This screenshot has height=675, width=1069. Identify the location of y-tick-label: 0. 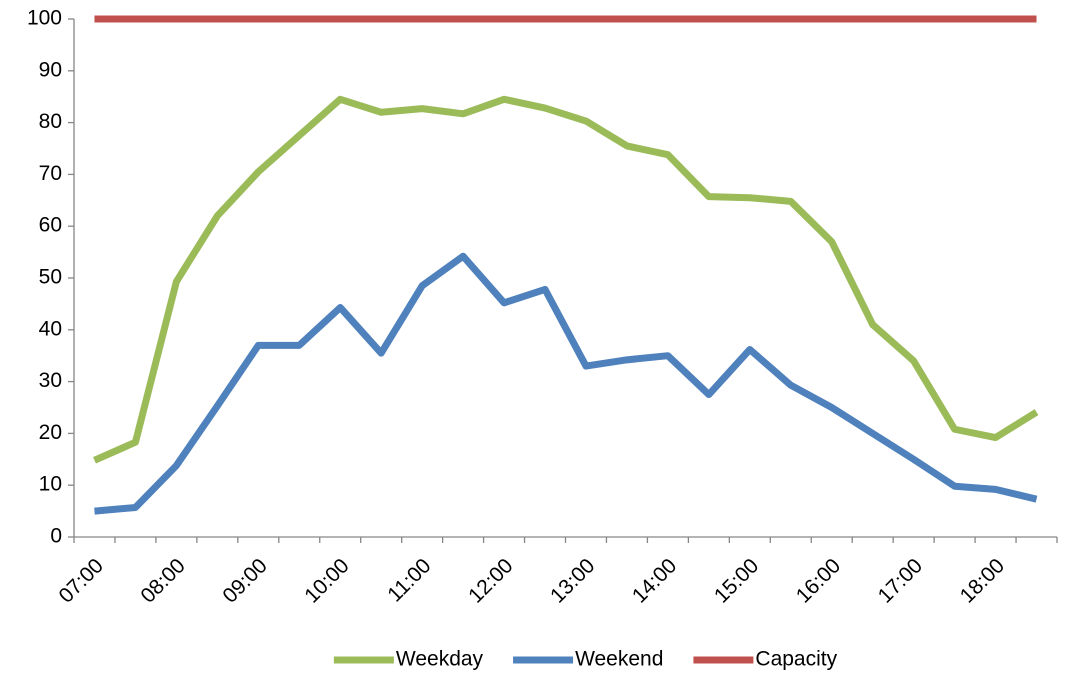
(56, 536).